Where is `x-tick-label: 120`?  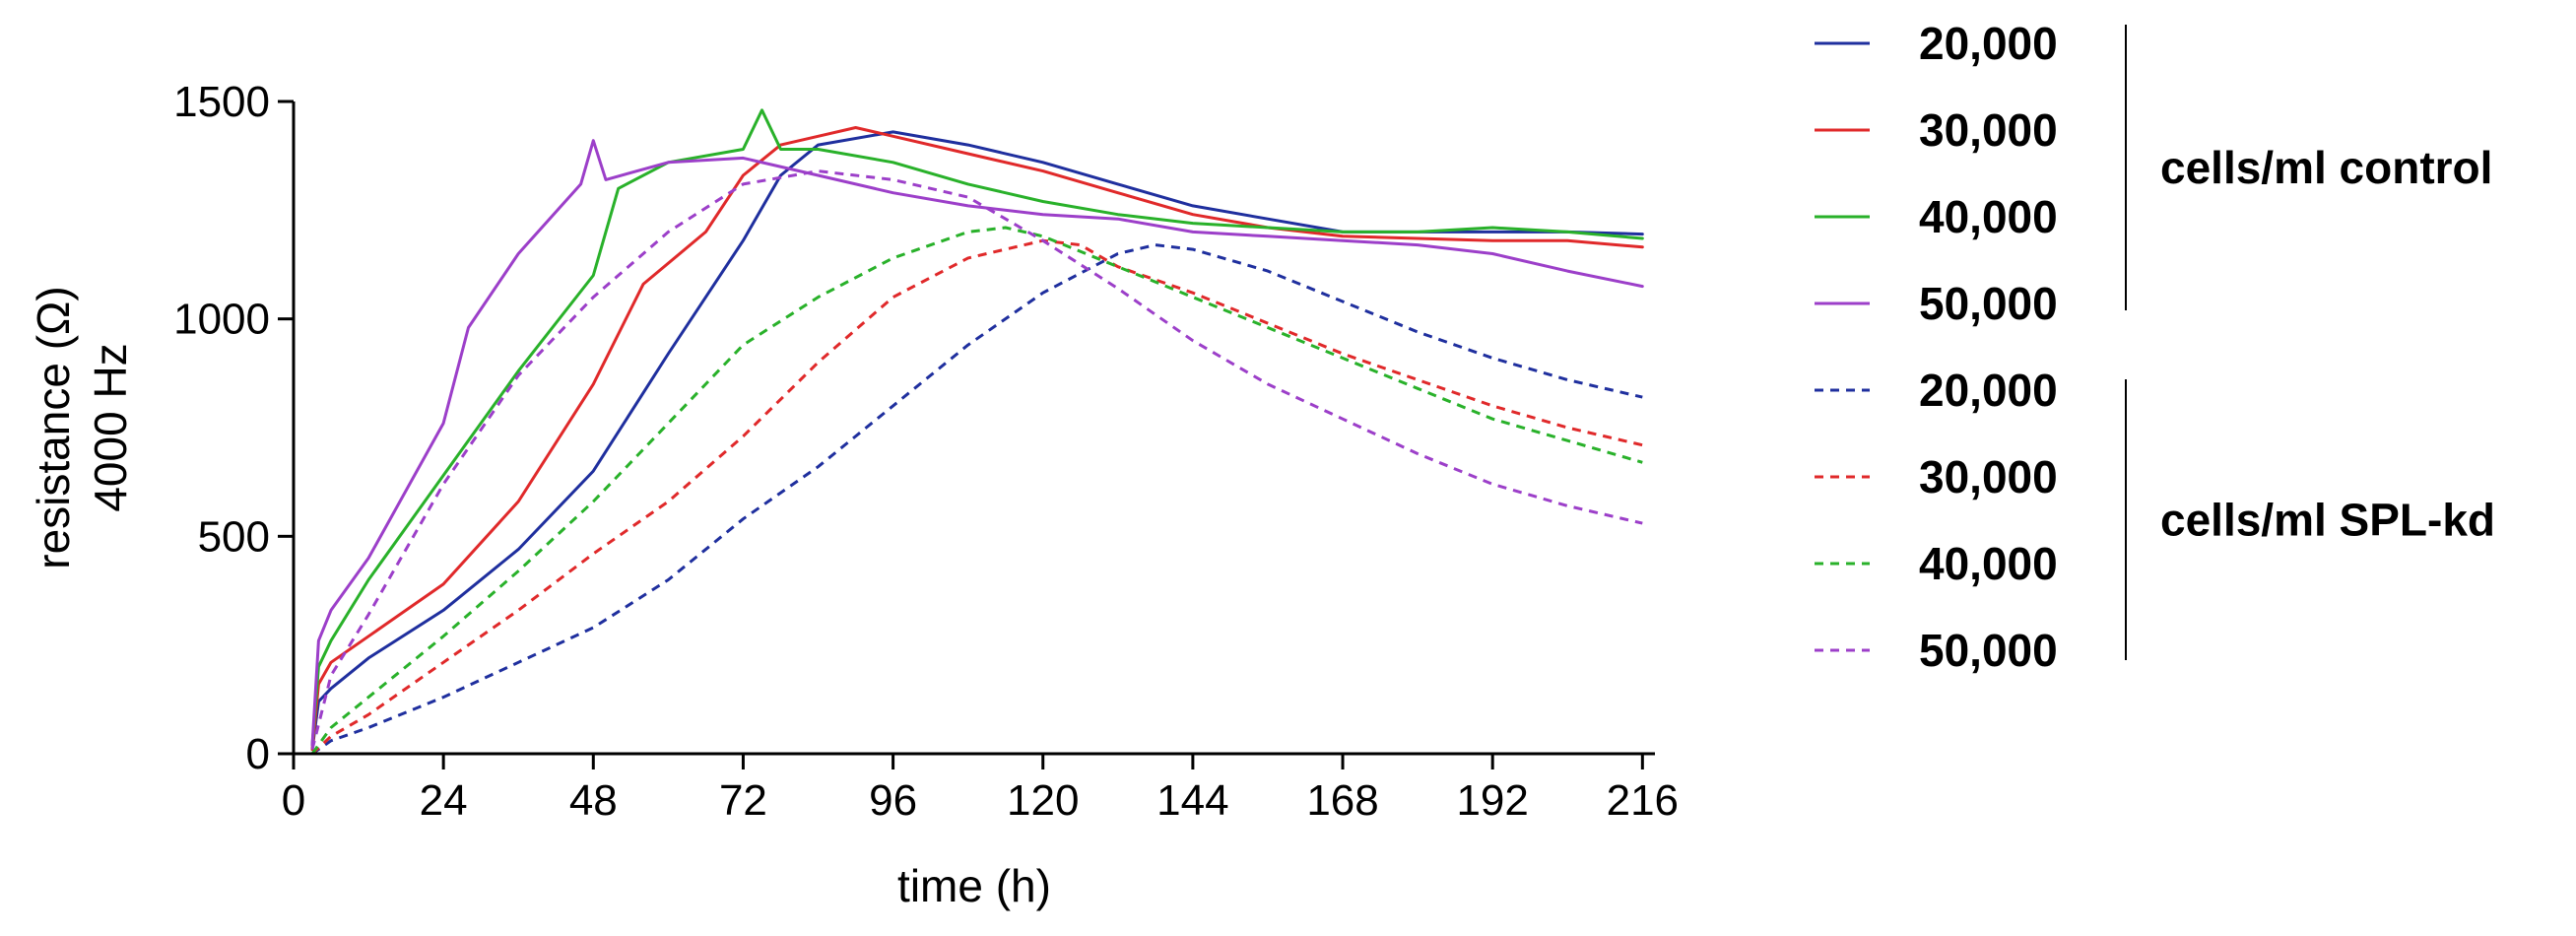
x-tick-label: 120 is located at coordinates (1043, 800).